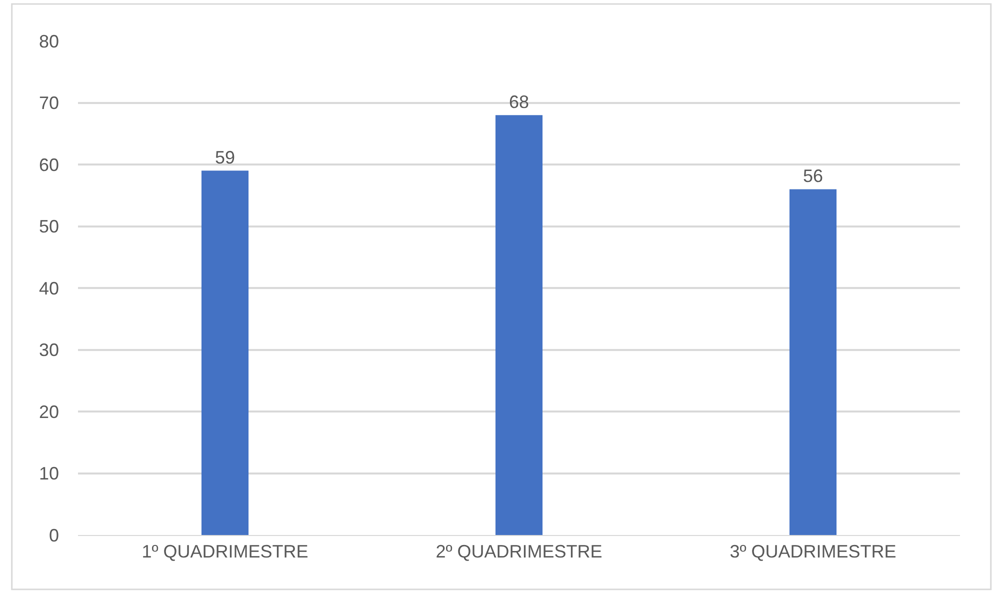 This screenshot has width=995, height=593. I want to click on y-tick-label: 40, so click(48, 288).